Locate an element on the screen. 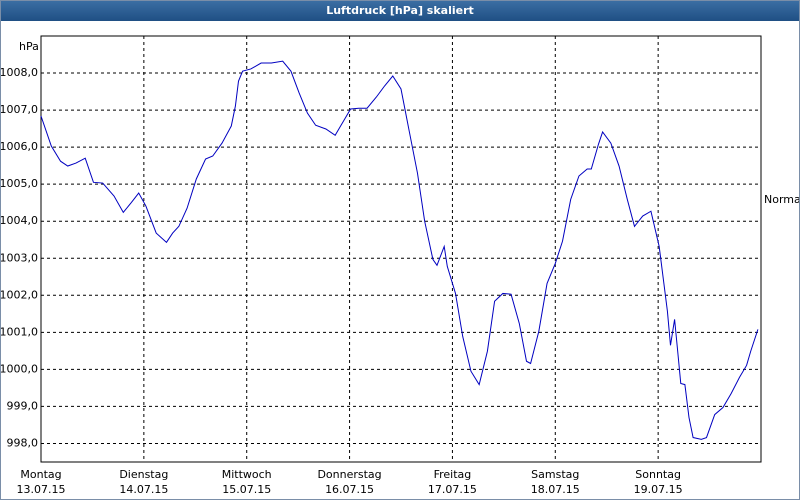 The width and height of the screenshot is (800, 500). x-tick-label: Sonntag 19.07.15 is located at coordinates (658, 482).